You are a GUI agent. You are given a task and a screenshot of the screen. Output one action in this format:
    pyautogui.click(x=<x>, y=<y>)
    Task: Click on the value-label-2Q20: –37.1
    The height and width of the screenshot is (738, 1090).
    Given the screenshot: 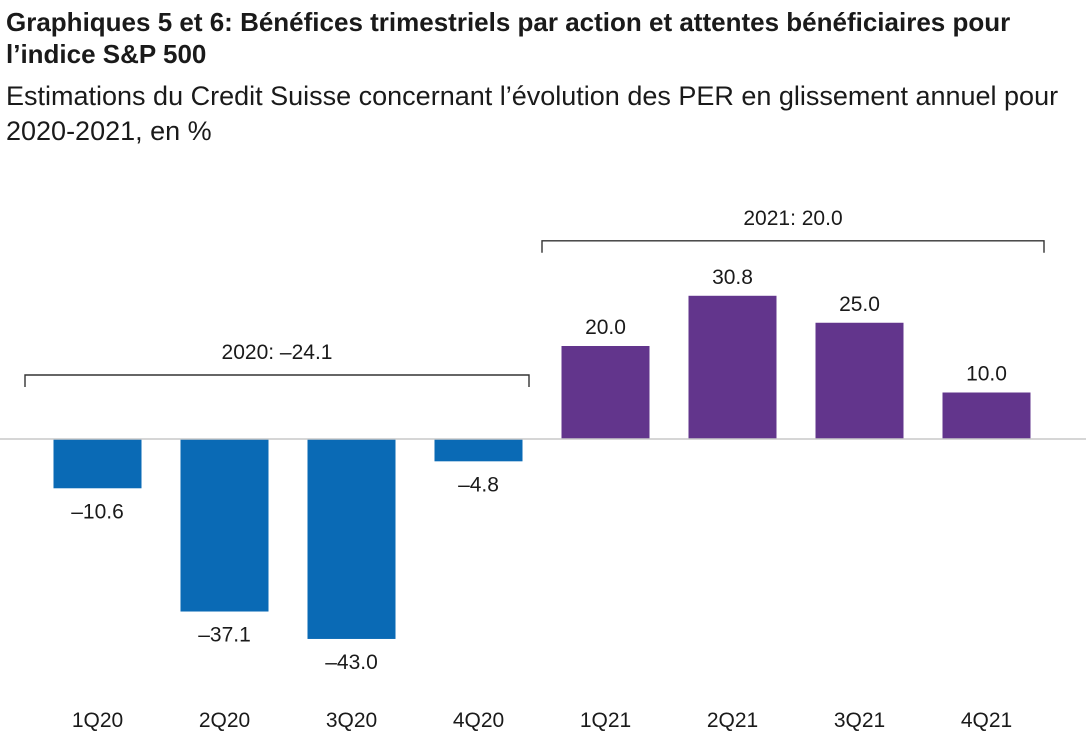 What is the action you would take?
    pyautogui.click(x=224, y=635)
    